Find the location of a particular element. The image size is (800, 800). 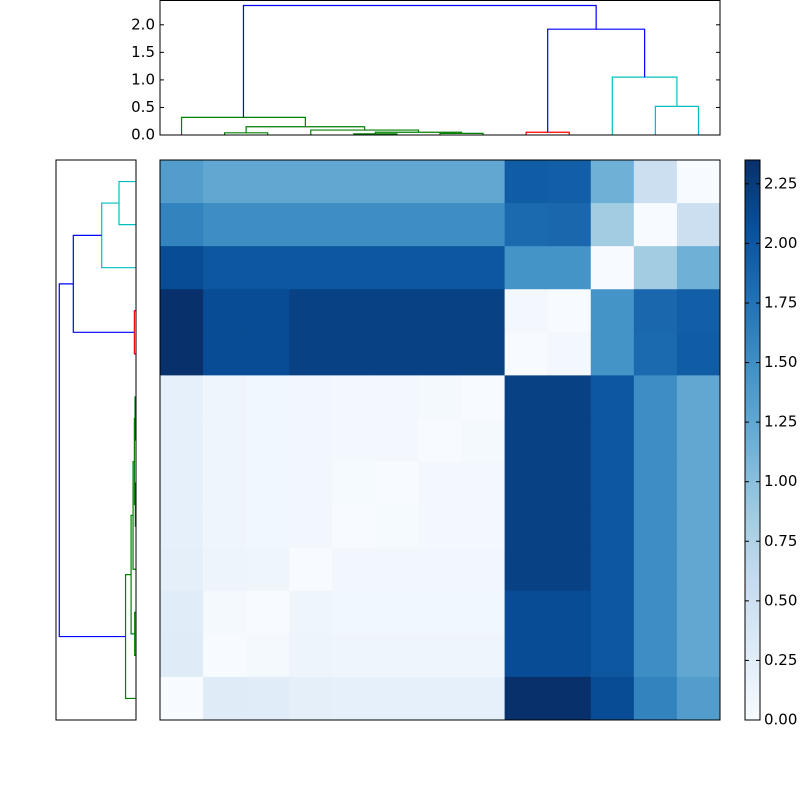

colorbar-tick-label: 0.25 is located at coordinates (780, 660).